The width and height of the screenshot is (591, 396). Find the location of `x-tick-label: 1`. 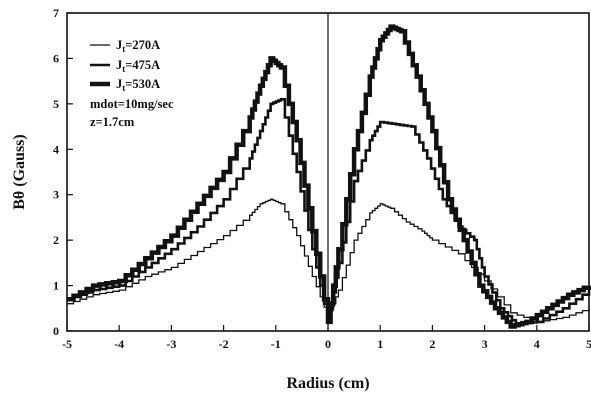

x-tick-label: 1 is located at coordinates (380, 344).